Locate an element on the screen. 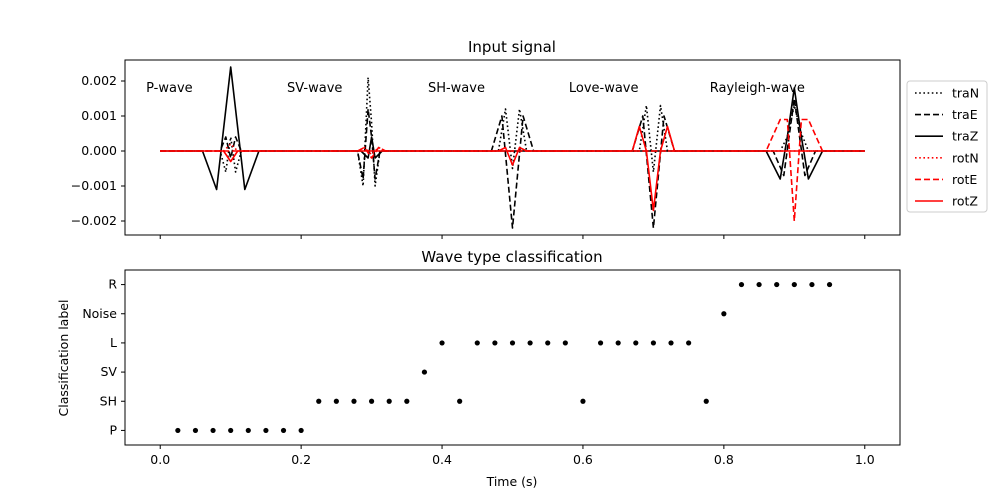 The width and height of the screenshot is (1000, 500). wave-label: Love-wave is located at coordinates (604, 88).